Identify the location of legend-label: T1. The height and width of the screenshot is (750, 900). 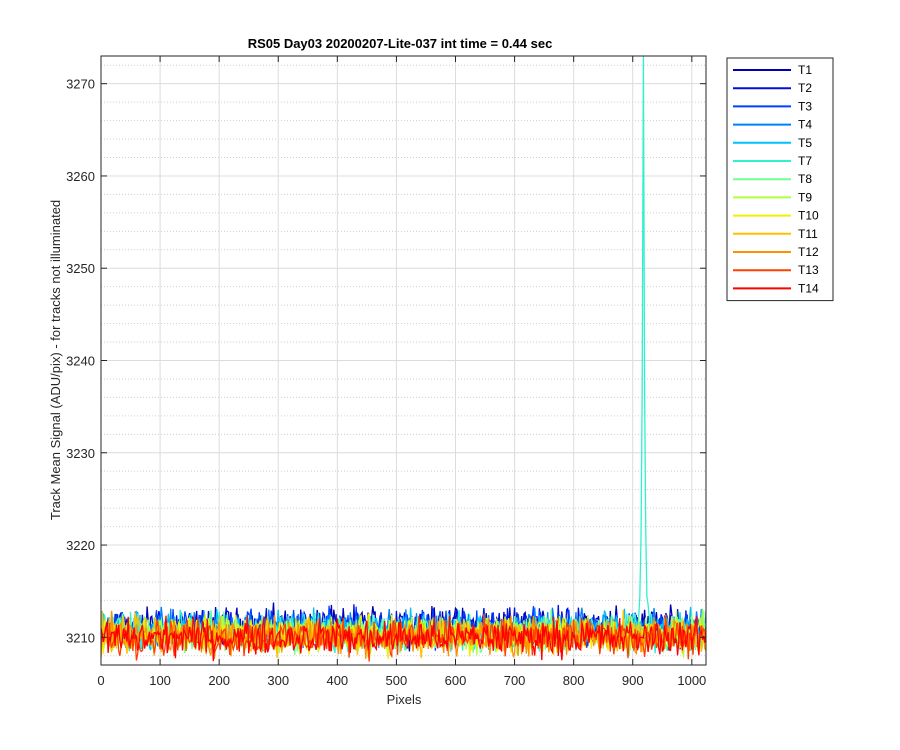
(805, 70).